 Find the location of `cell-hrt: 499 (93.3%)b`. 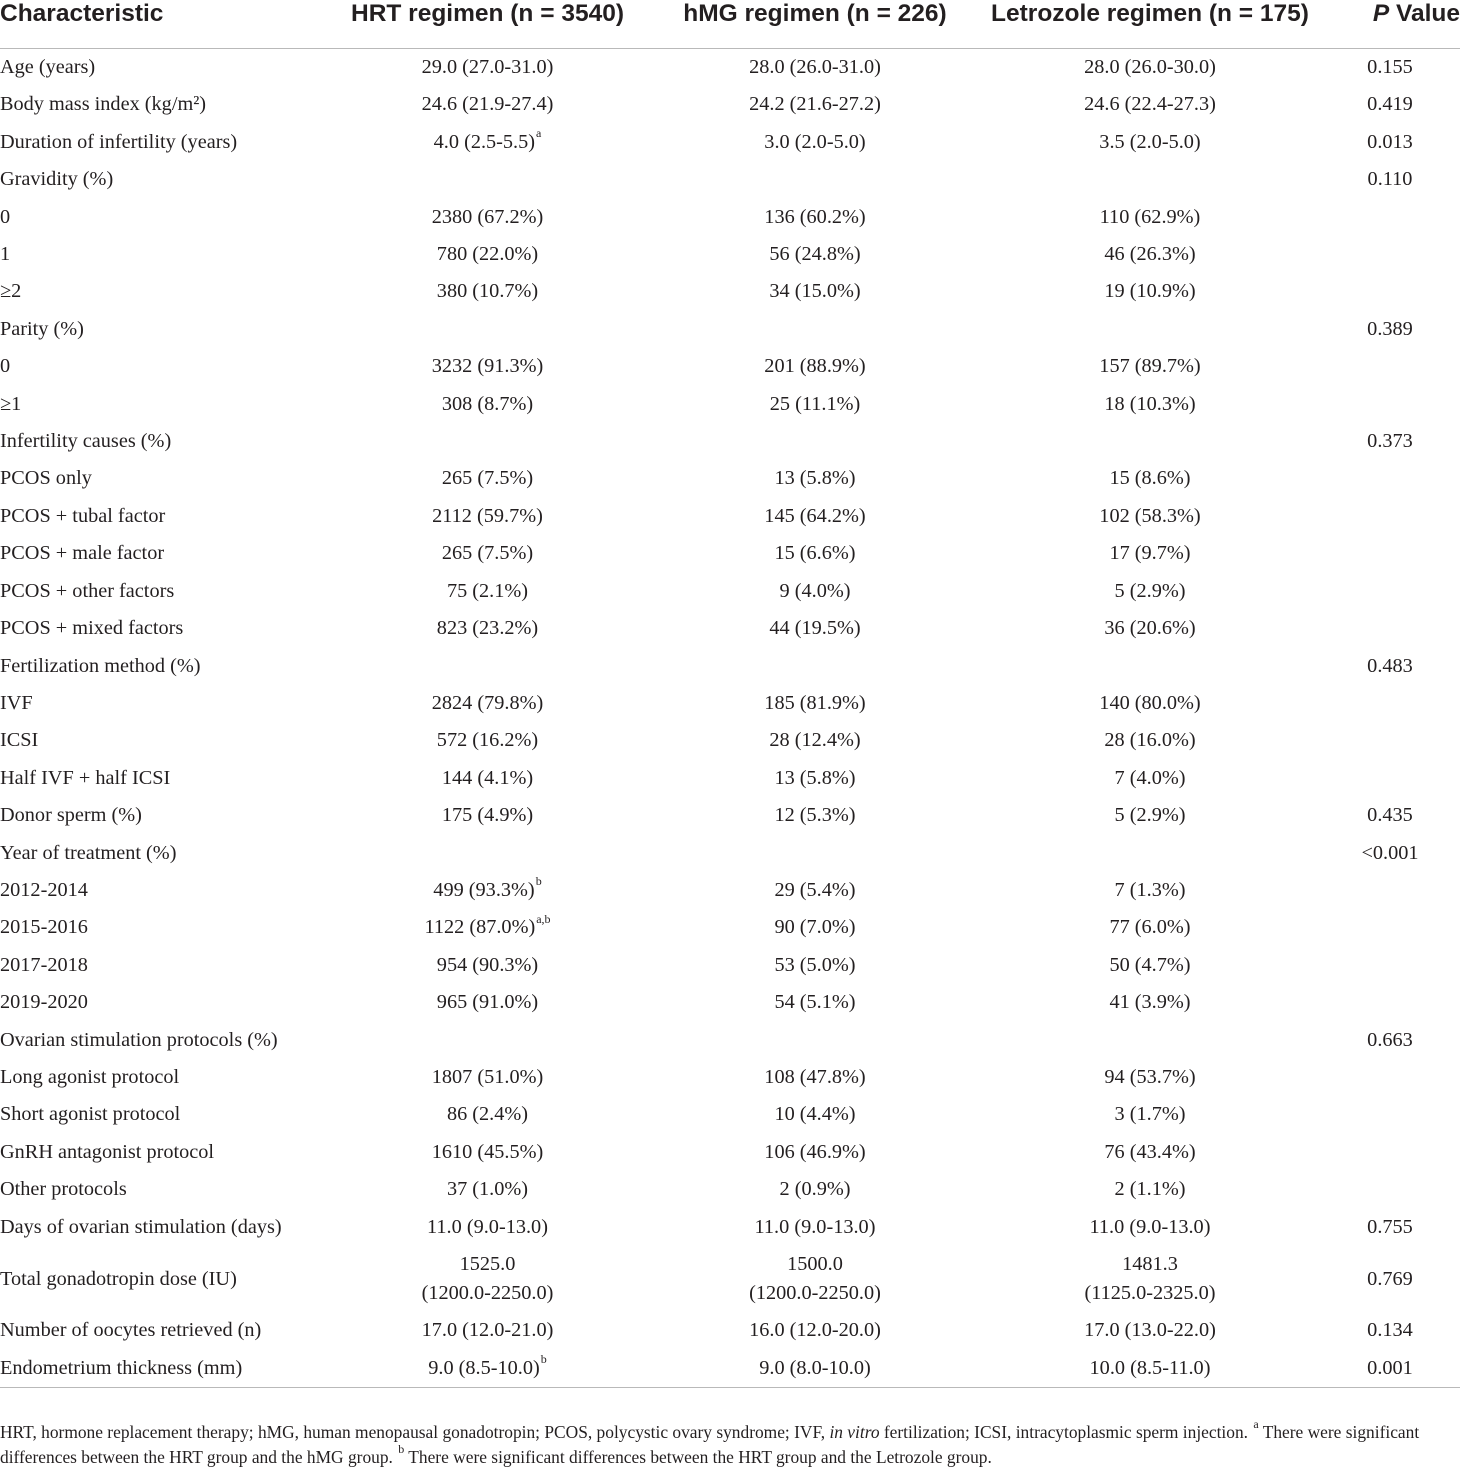

cell-hrt: 499 (93.3%)b is located at coordinates (487, 890).